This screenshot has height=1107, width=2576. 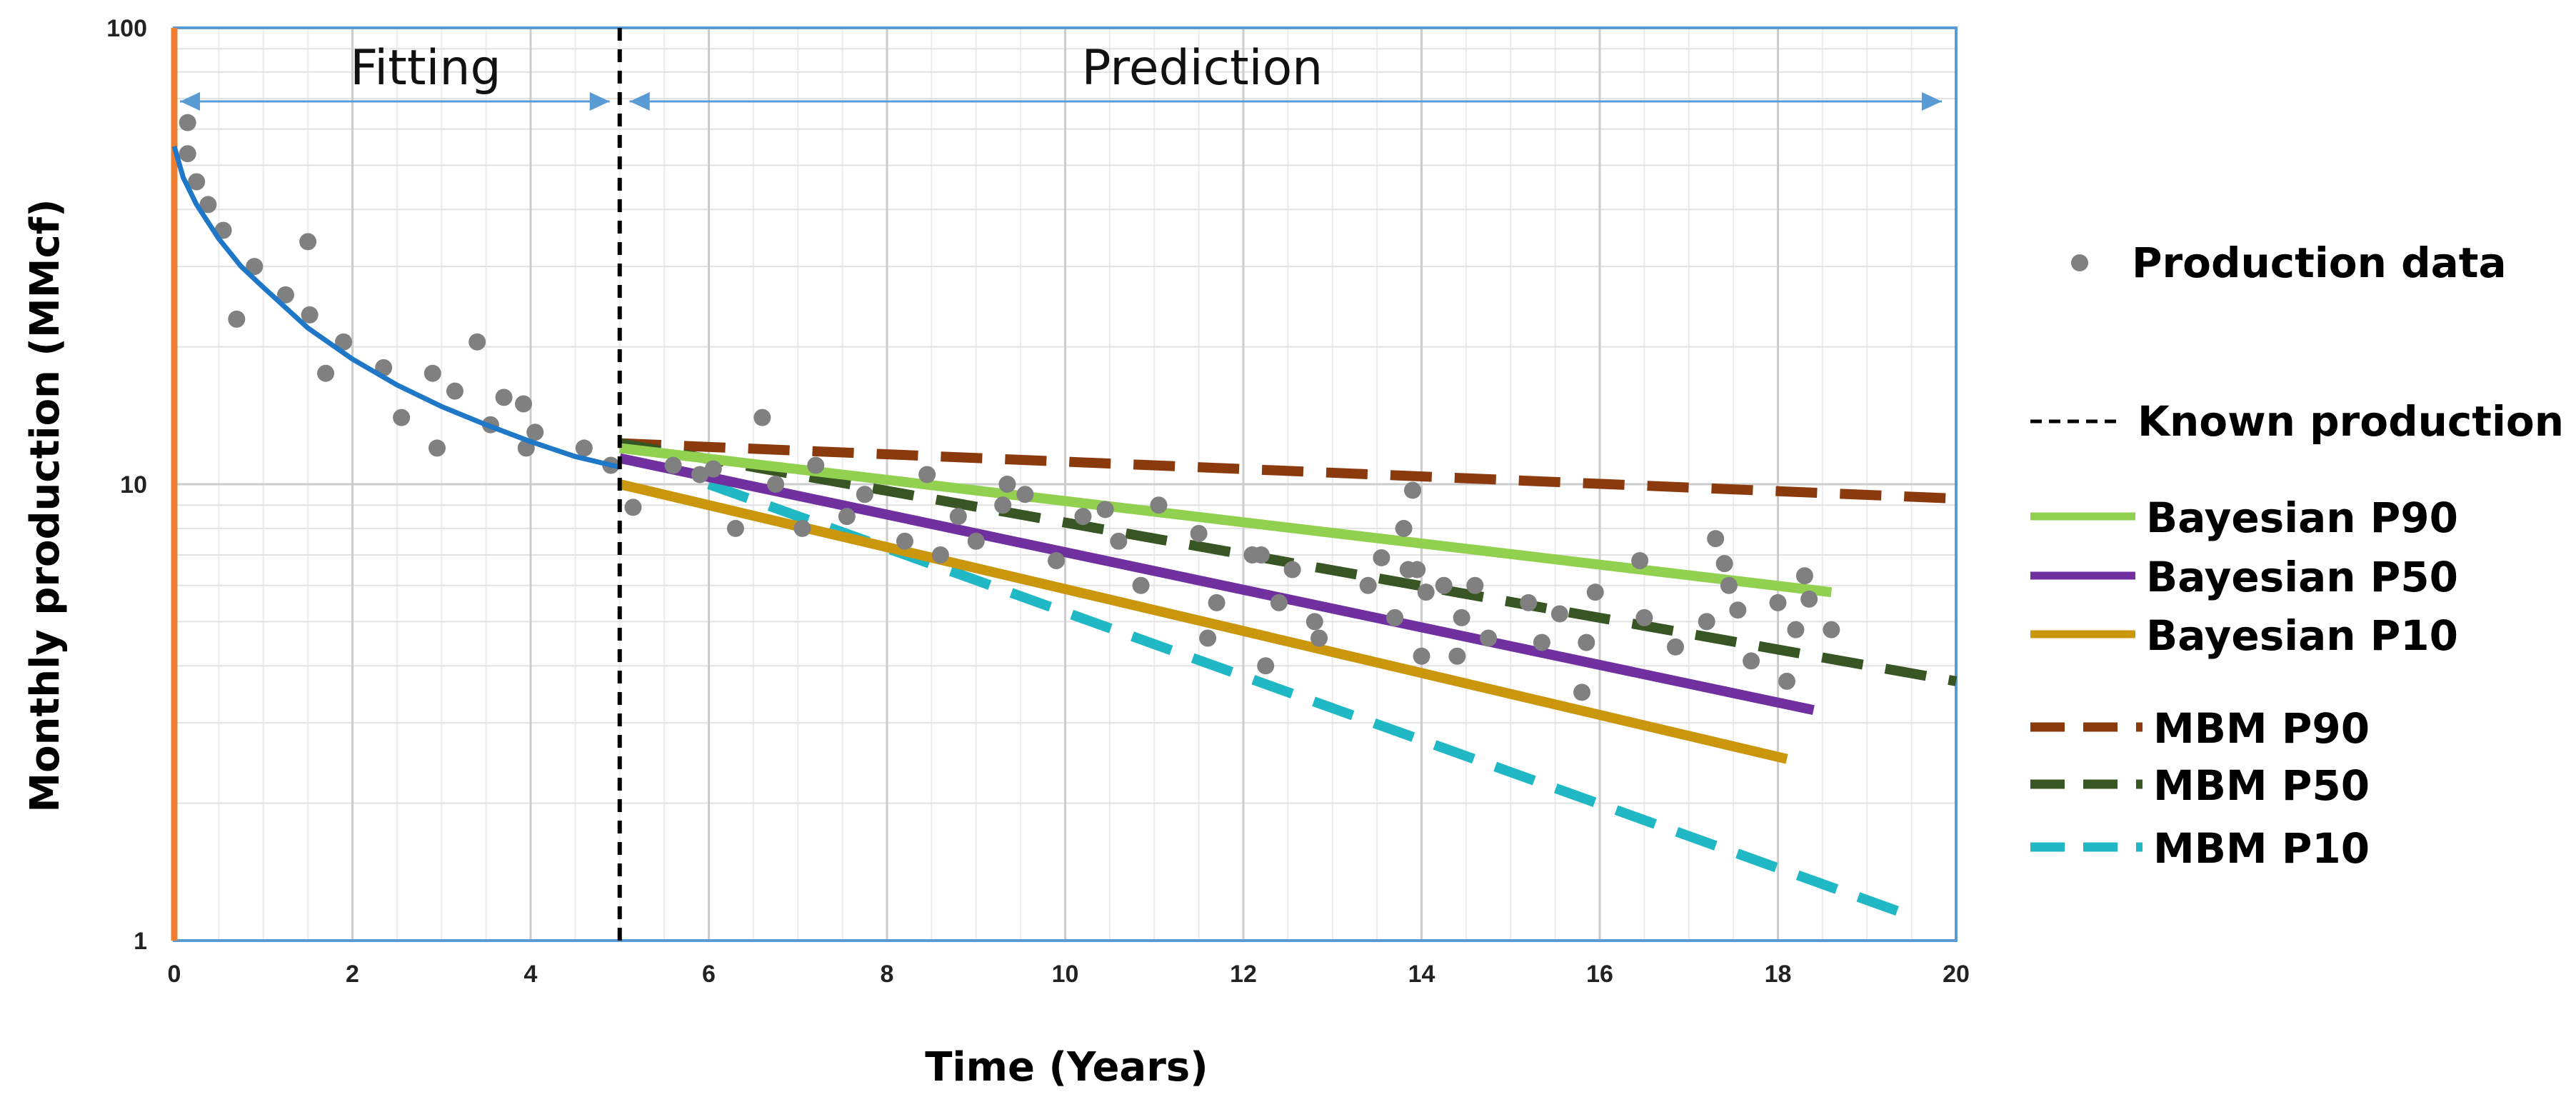 I want to click on legend-label: Bayesian P90, so click(x=2302, y=518).